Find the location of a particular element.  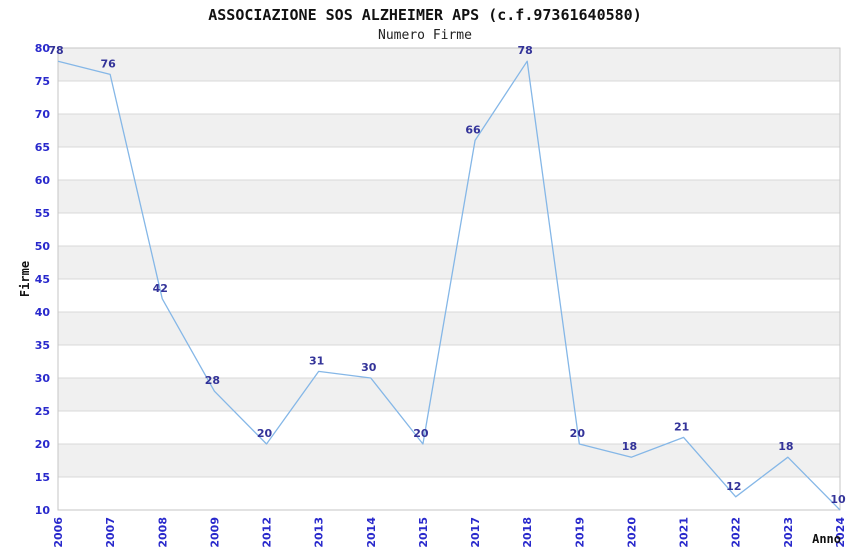

chart-subtitle: Numero Firme is located at coordinates (425, 35).